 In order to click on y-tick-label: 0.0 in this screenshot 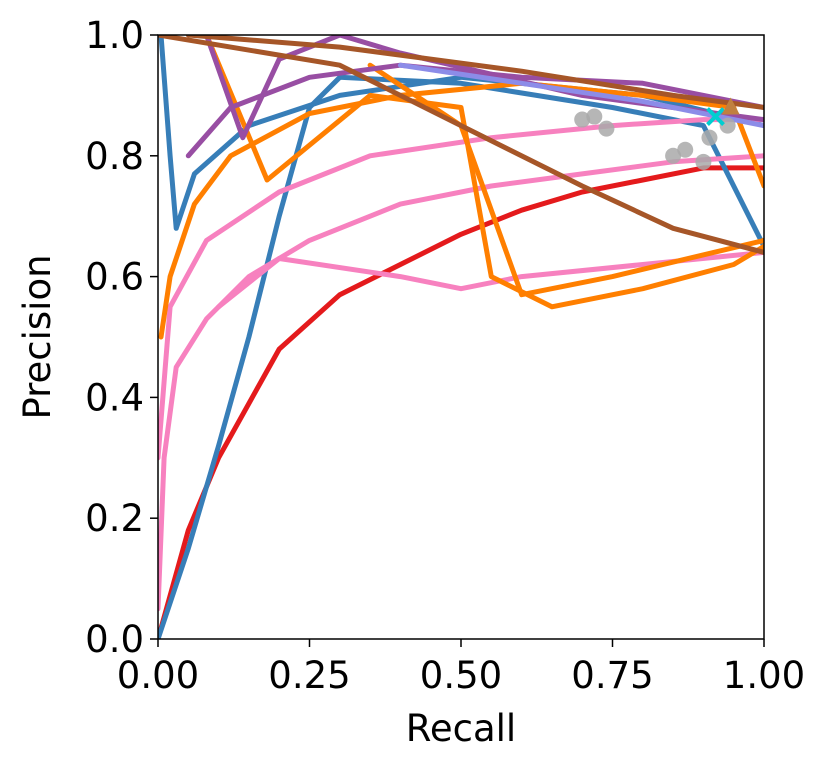, I will do `click(114, 639)`.